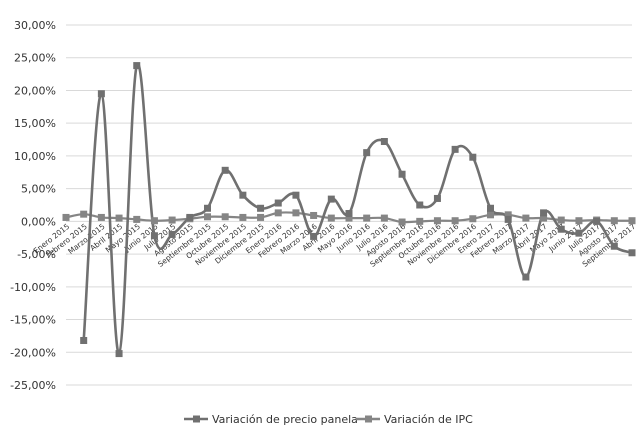  I want to click on y-tick-label: -10,00%, so click(33, 287).